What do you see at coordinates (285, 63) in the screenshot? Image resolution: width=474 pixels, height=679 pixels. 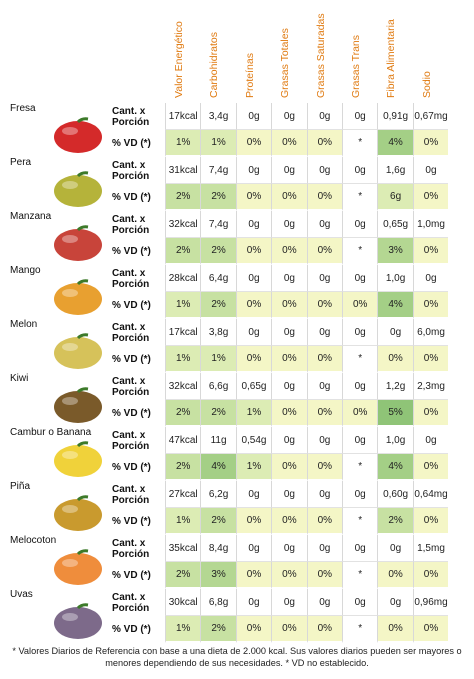 I see `column-header: Grasas Totales` at bounding box center [285, 63].